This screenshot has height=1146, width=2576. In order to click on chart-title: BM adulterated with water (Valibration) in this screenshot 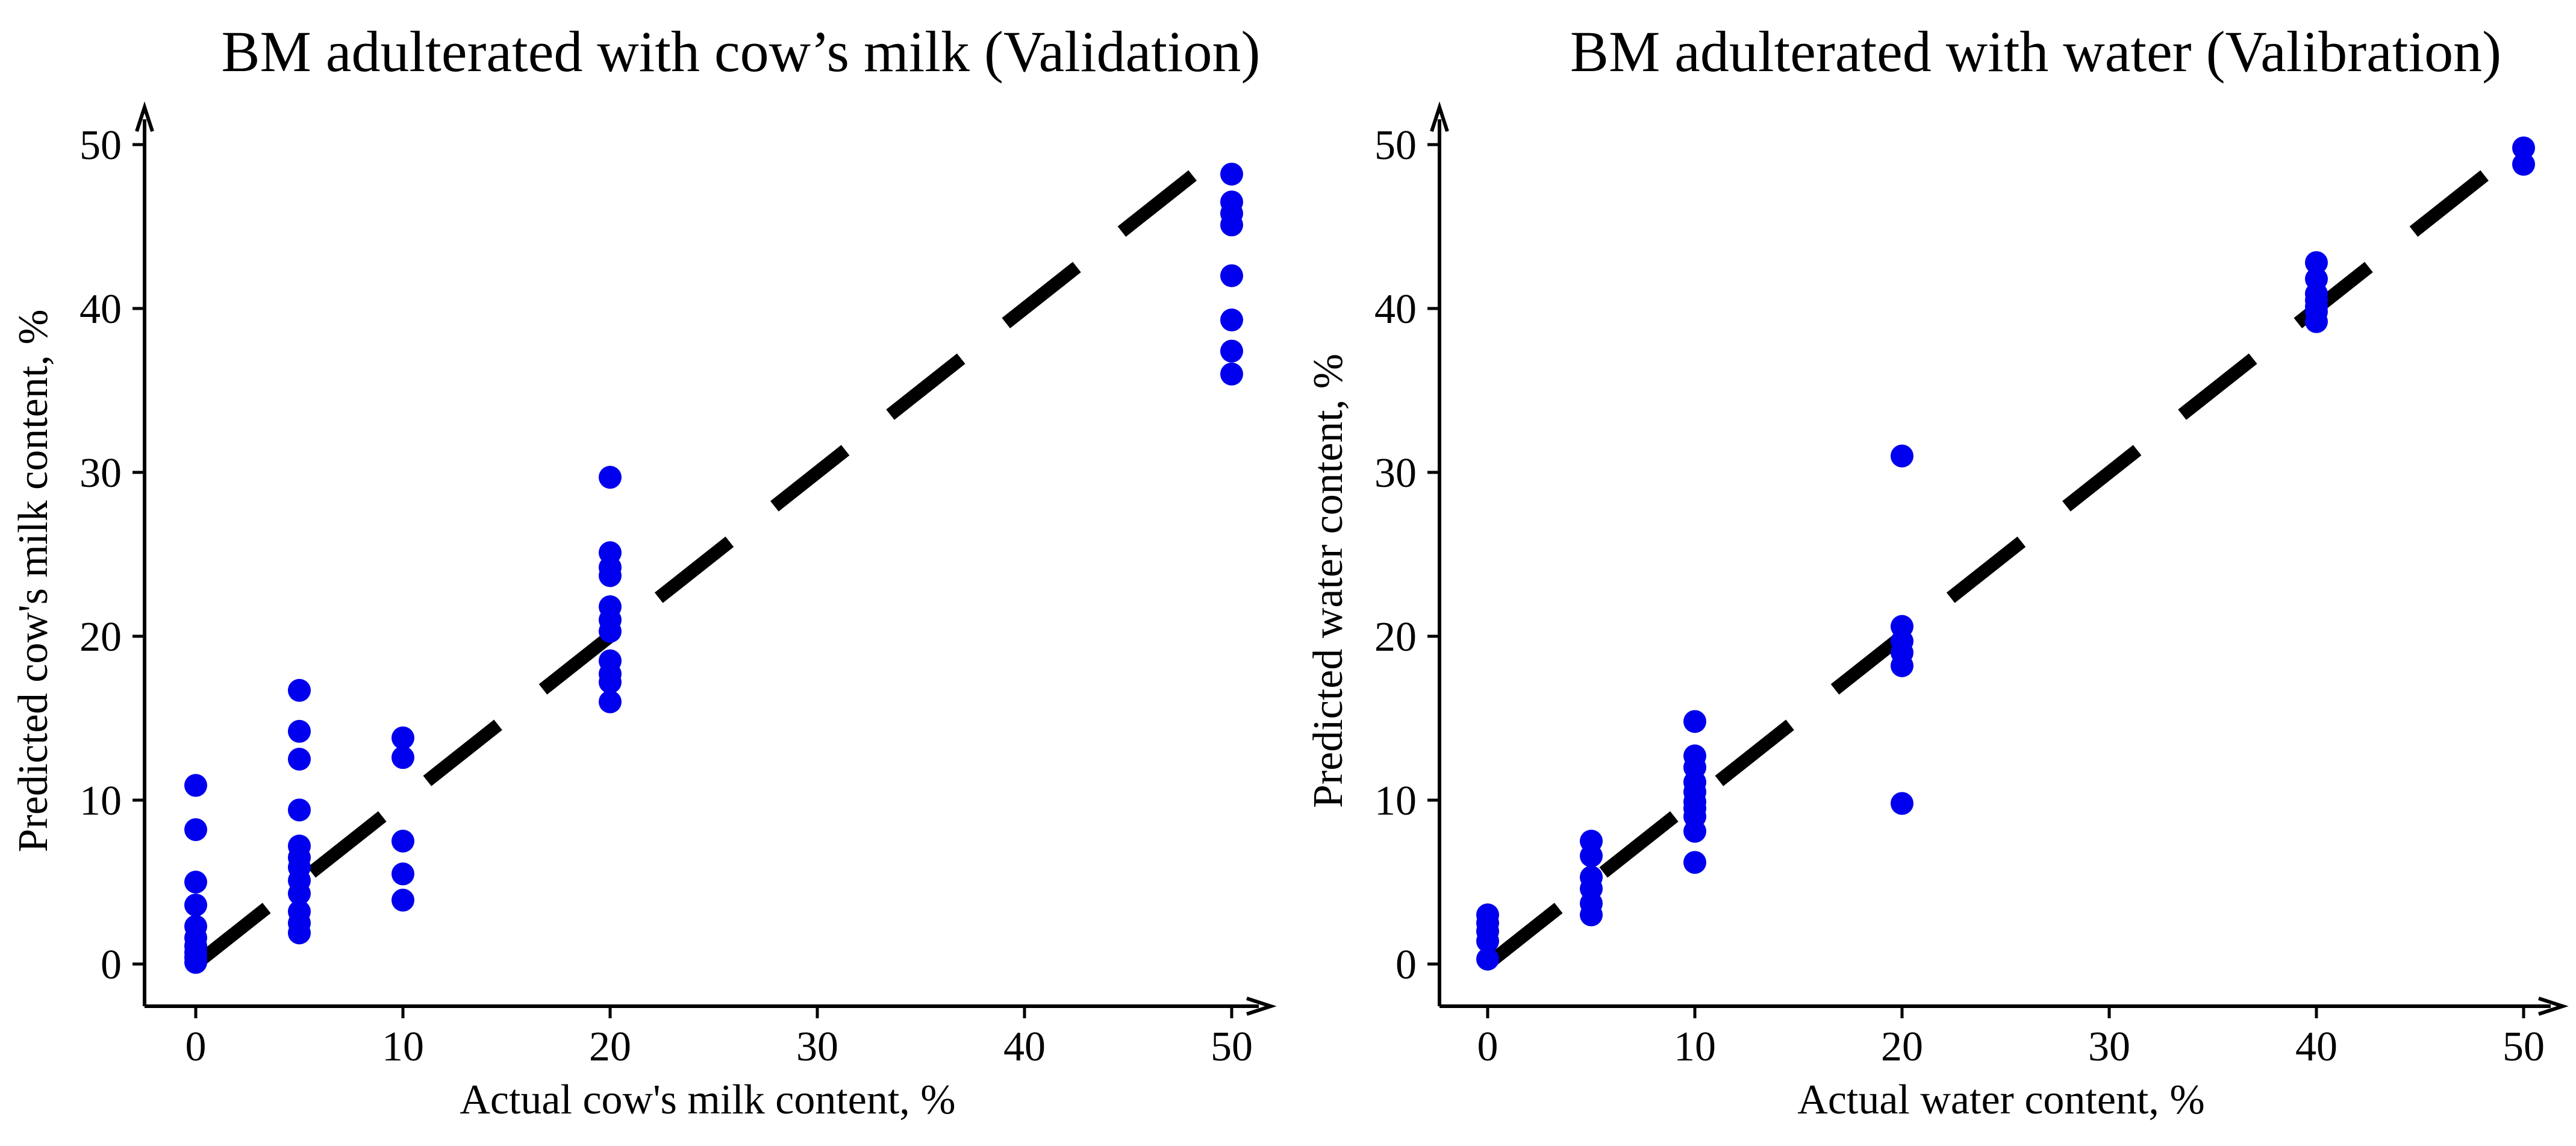, I will do `click(2035, 51)`.